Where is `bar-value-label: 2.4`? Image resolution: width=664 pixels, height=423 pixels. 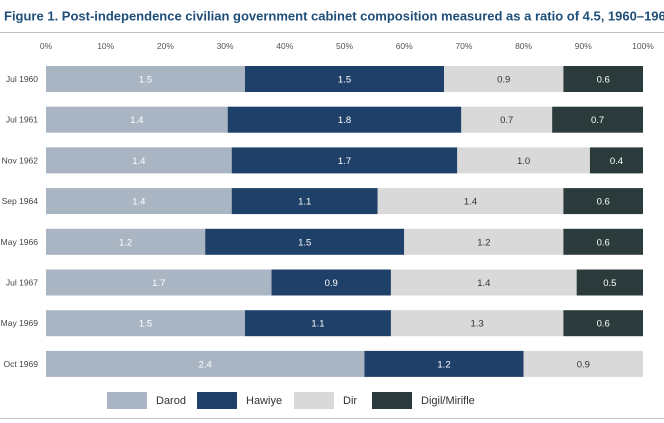
bar-value-label: 2.4 is located at coordinates (205, 364).